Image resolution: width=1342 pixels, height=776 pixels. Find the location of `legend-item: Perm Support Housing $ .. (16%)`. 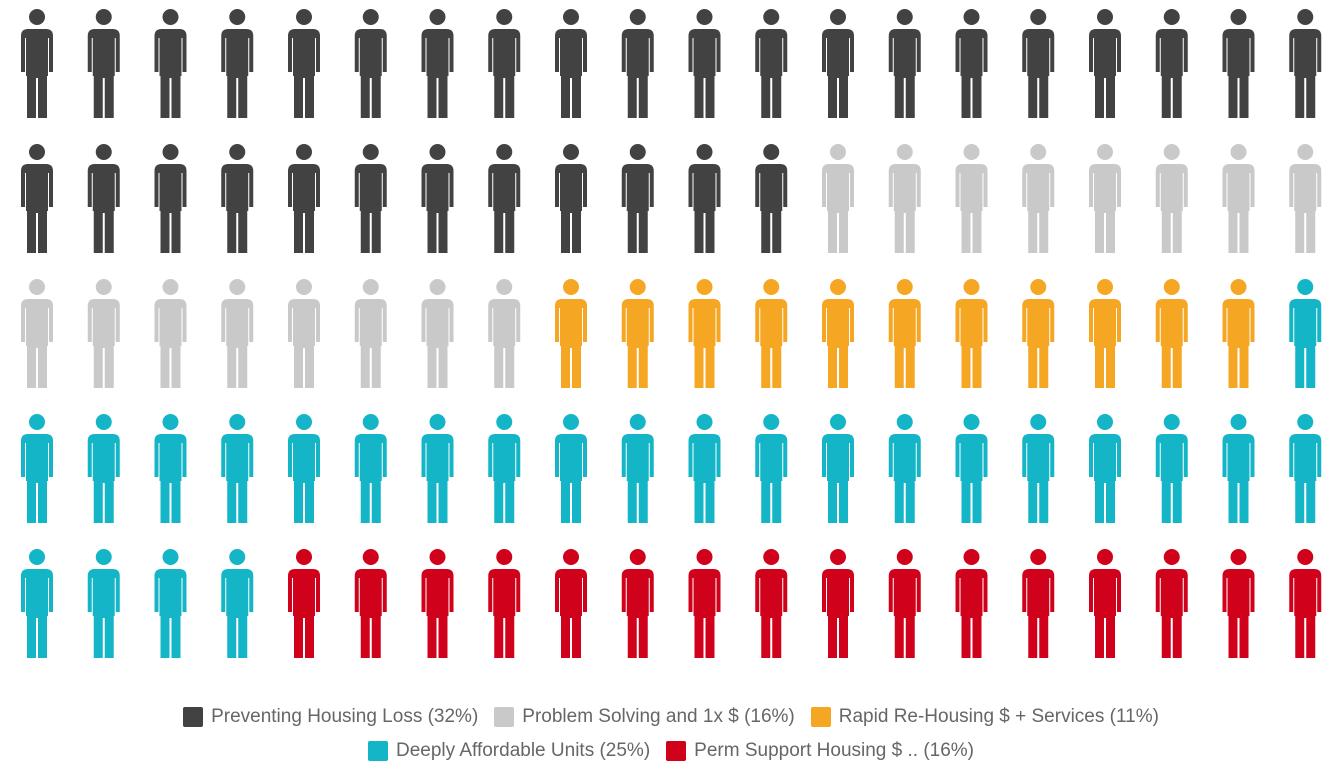

legend-item: Perm Support Housing $ .. (16%) is located at coordinates (820, 751).